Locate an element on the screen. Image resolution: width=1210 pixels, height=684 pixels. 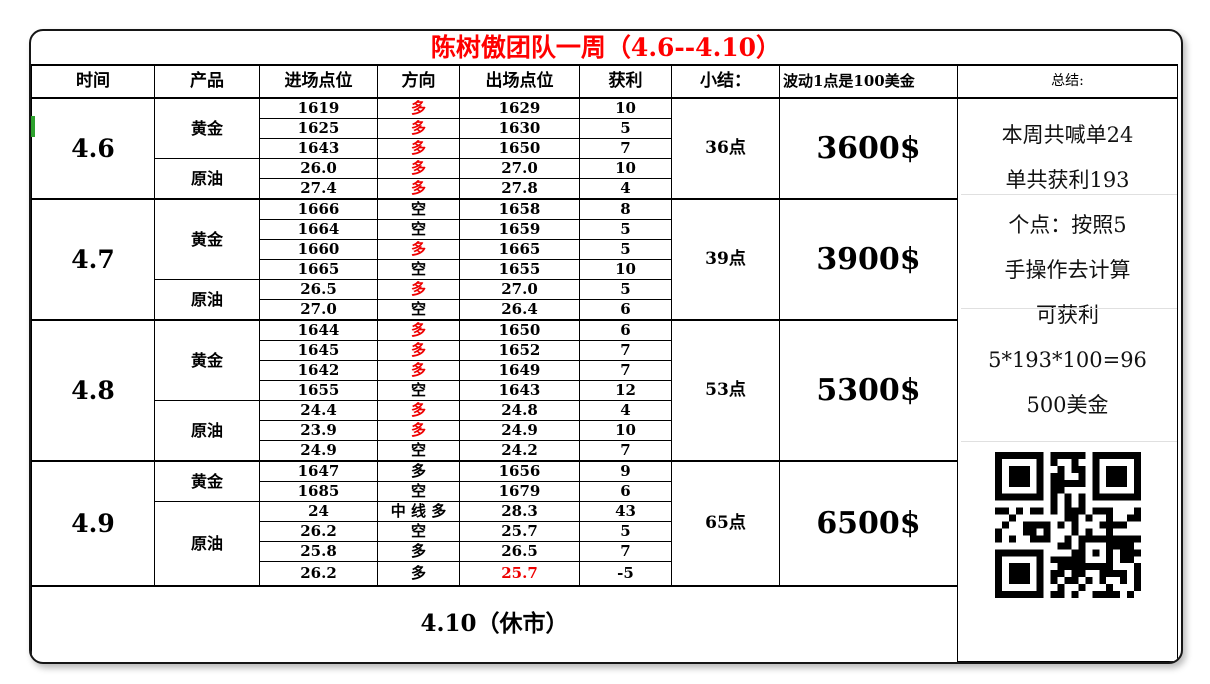
profit-cell: 43 is located at coordinates (625, 511).